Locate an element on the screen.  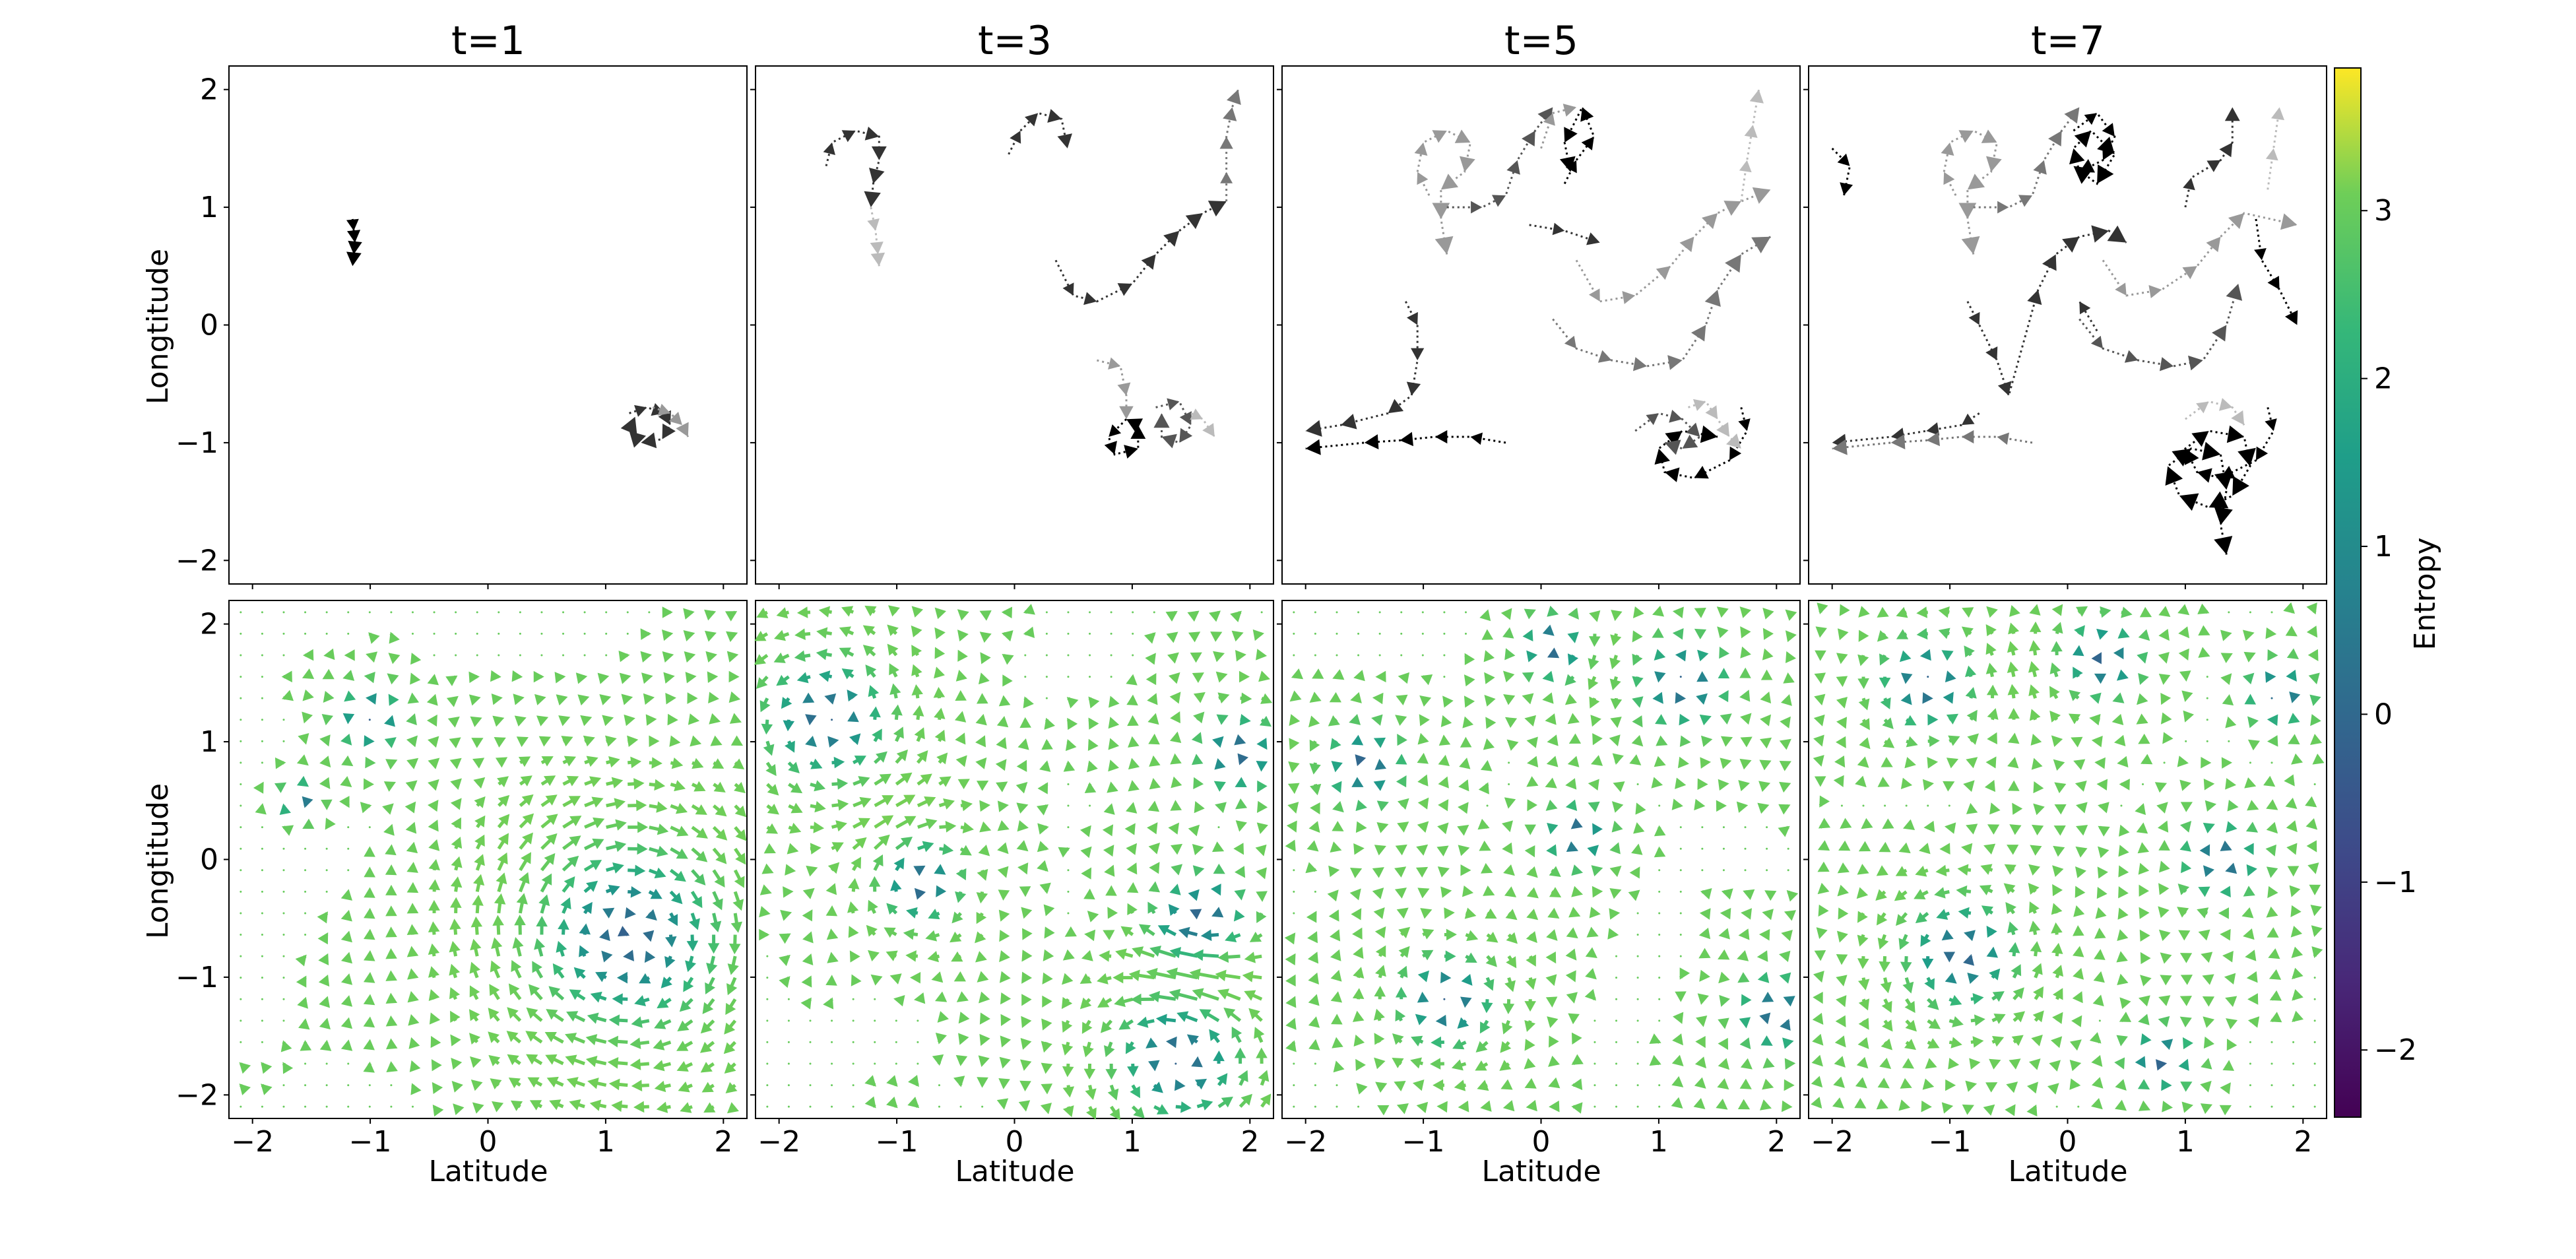
trajectory-panel is located at coordinates (1539, 327).